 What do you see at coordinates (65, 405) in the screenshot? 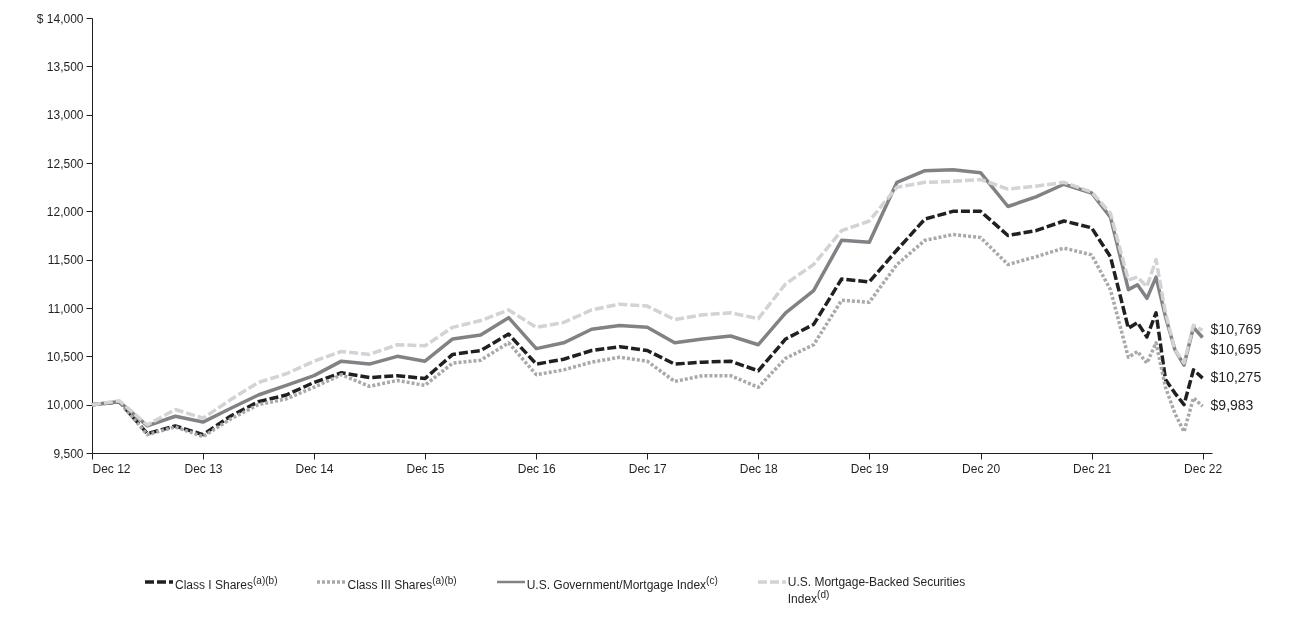
I see `y-tick-label: 10,000` at bounding box center [65, 405].